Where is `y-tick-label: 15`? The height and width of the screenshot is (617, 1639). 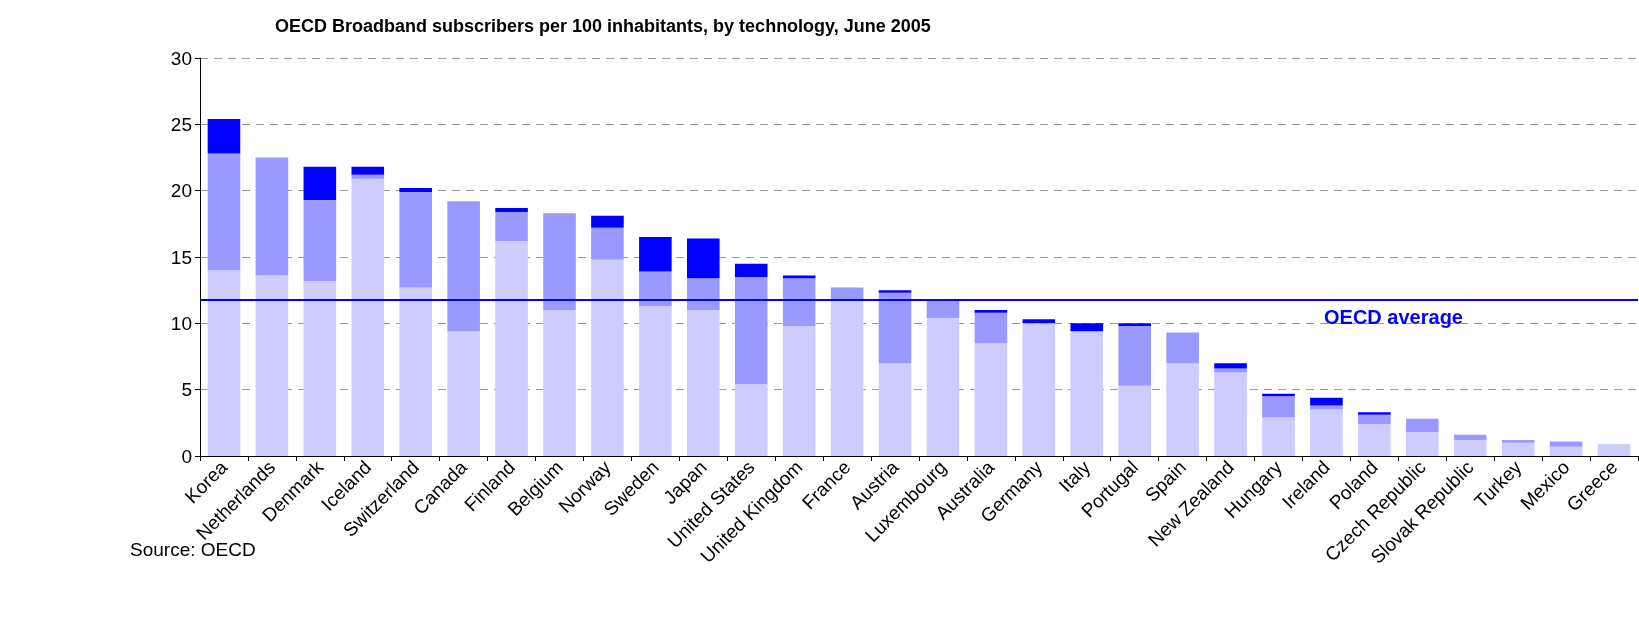 y-tick-label: 15 is located at coordinates (181, 257).